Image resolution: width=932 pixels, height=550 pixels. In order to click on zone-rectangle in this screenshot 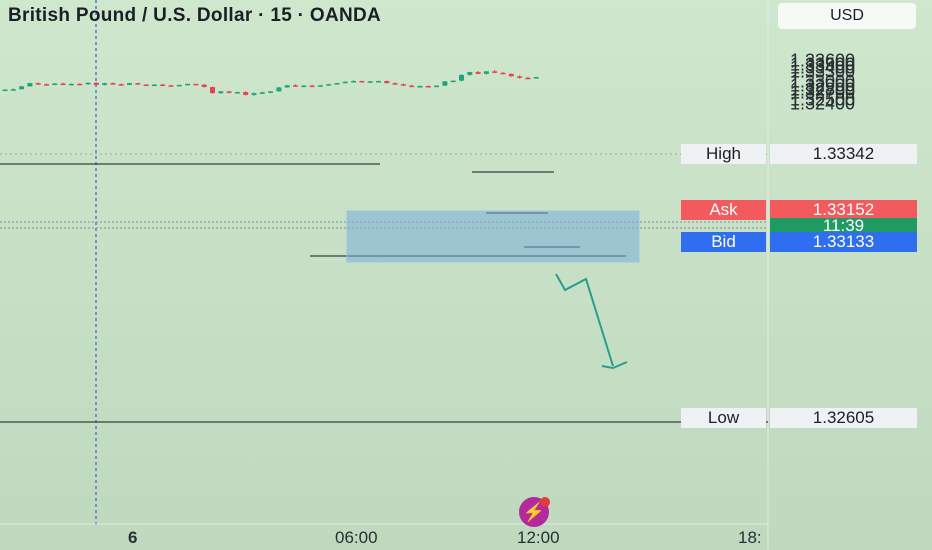, I will do `click(493, 236)`.